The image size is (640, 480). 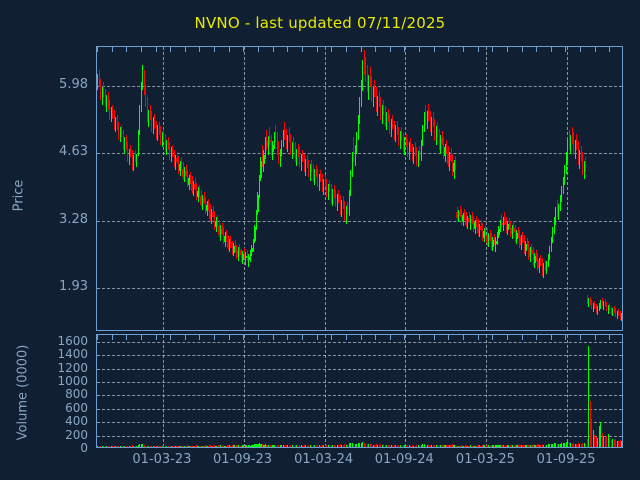 I want to click on volume-y-tick-label: 1000, so click(x=72, y=380).